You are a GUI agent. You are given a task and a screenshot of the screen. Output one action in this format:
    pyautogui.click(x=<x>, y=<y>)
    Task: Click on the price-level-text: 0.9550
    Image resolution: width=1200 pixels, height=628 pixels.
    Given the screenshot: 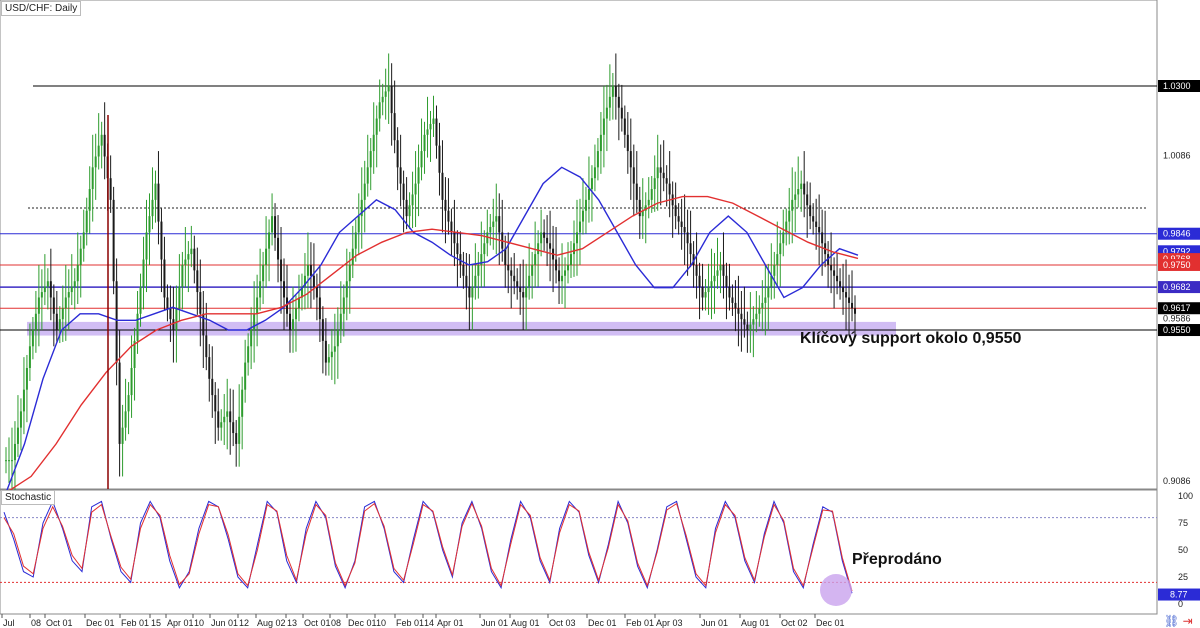 What is the action you would take?
    pyautogui.click(x=1177, y=330)
    